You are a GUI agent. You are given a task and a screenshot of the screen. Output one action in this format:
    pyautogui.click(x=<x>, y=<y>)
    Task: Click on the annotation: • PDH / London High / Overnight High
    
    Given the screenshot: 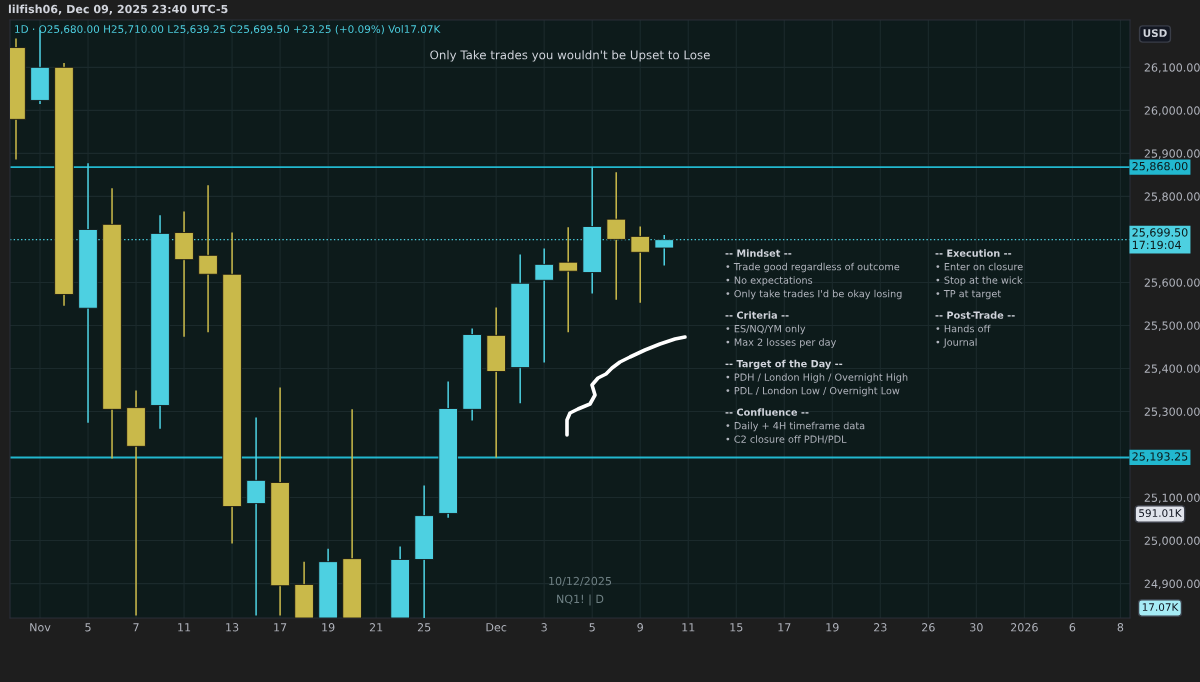 What is the action you would take?
    pyautogui.click(x=817, y=378)
    